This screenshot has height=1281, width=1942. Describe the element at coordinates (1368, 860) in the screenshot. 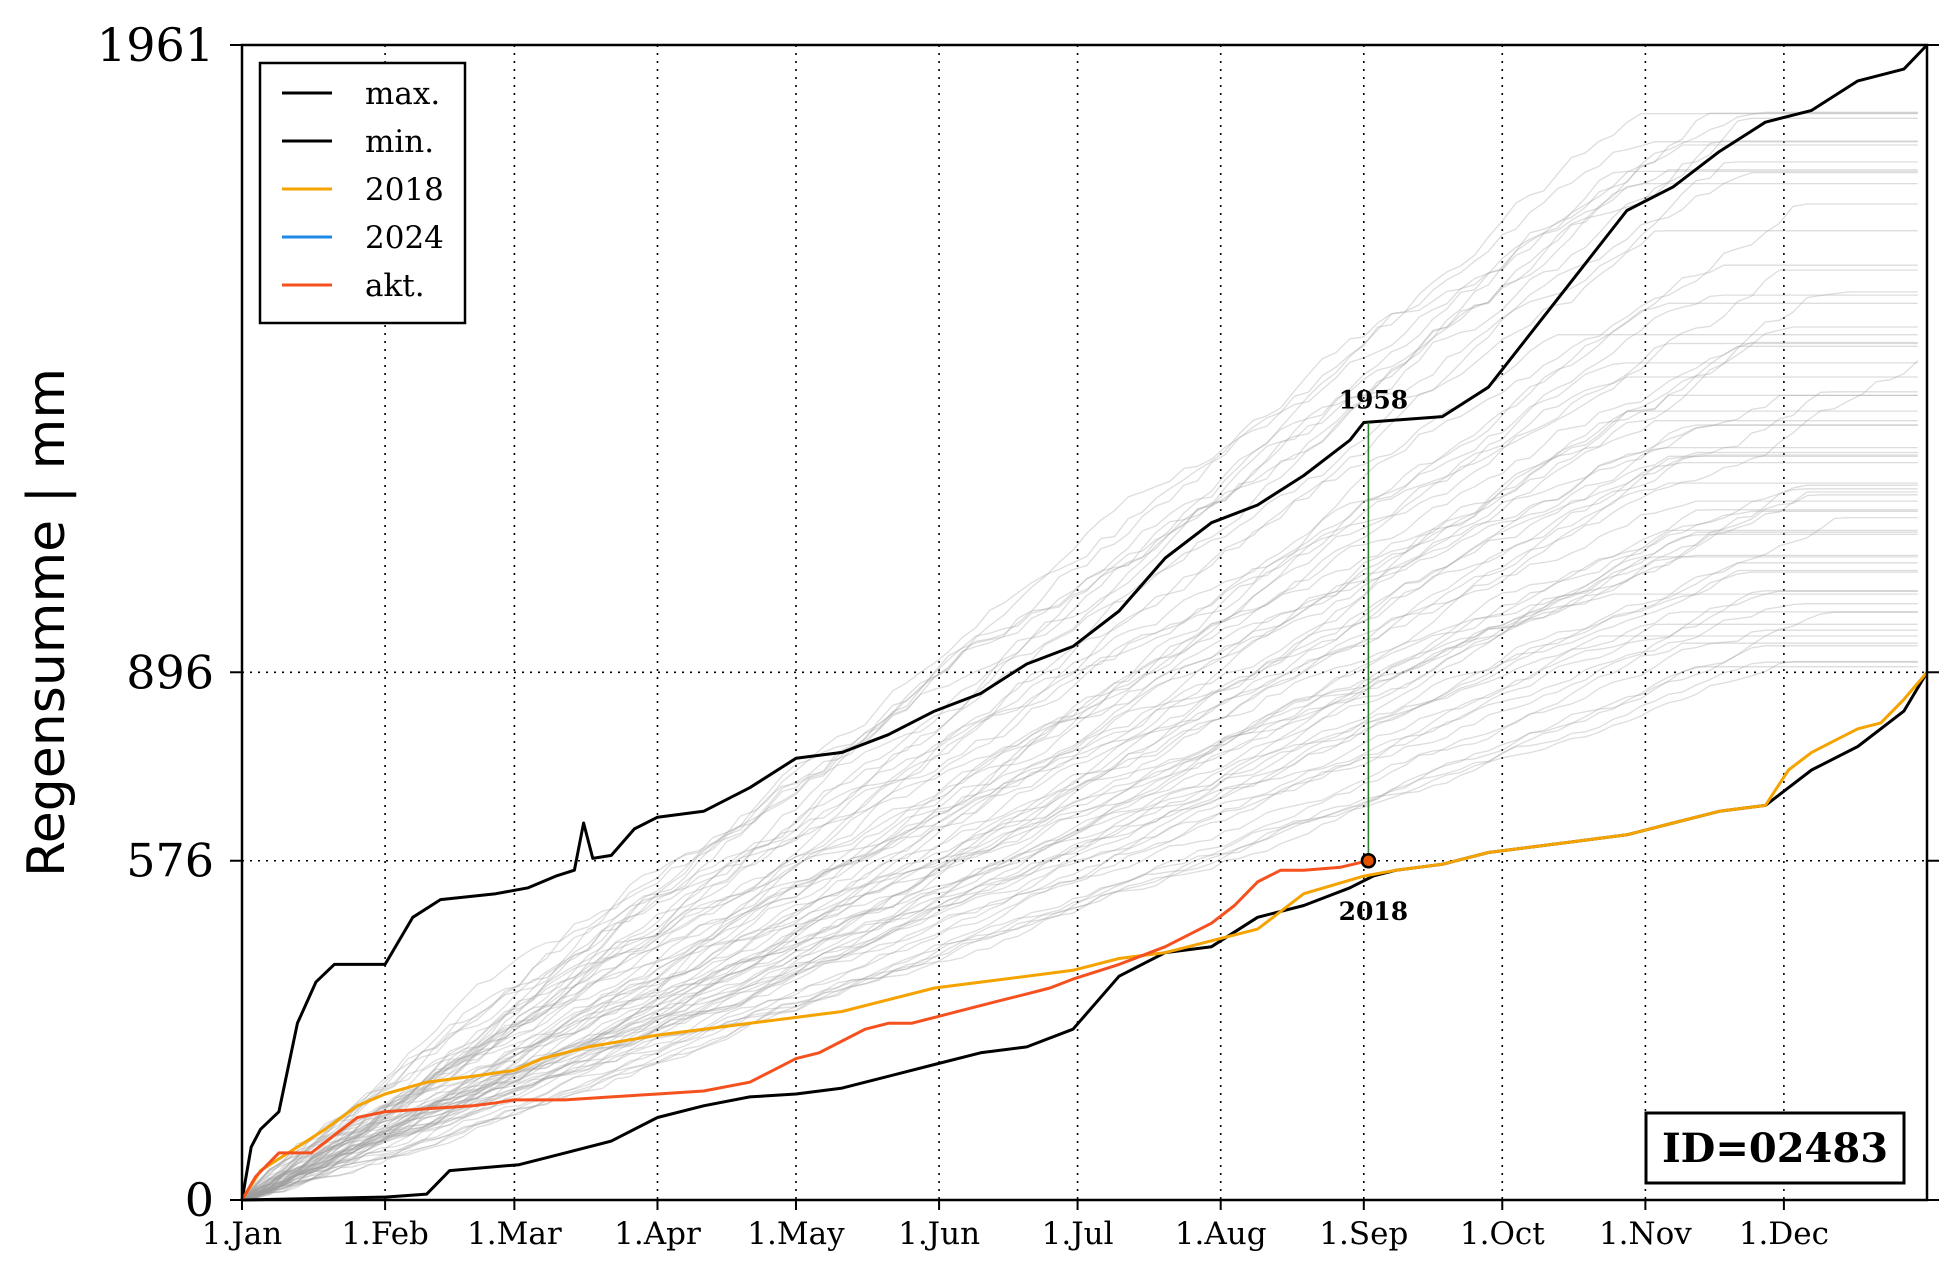

I see `current-value-marker` at that location.